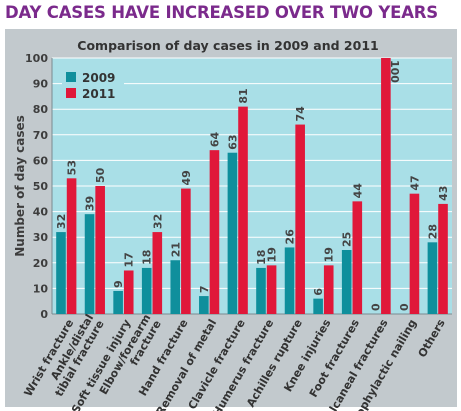 This screenshot has height=411, width=461. What do you see at coordinates (20, 186) in the screenshot?
I see `y-axis-label: Number of day cases` at bounding box center [20, 186].